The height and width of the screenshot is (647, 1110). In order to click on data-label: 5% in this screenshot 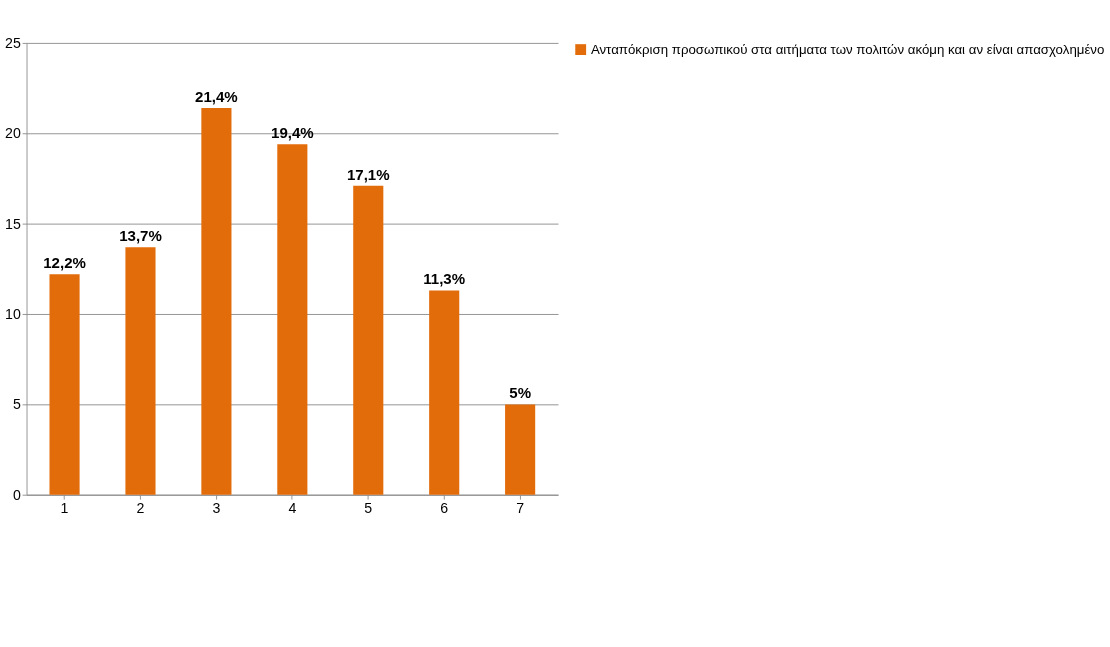, I will do `click(520, 393)`.